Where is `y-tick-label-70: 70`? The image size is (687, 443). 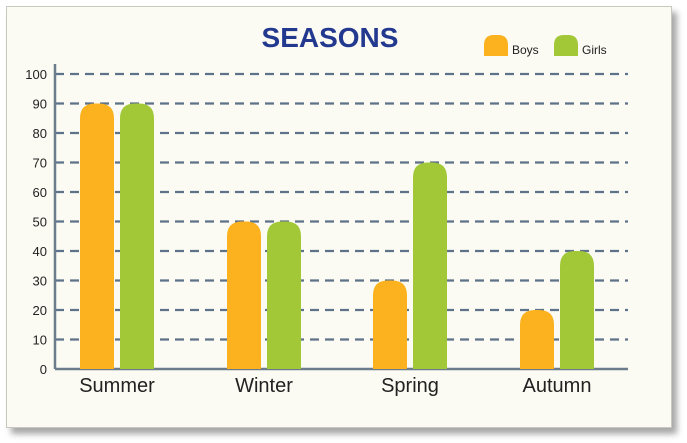 y-tick-label-70: 70 is located at coordinates (40, 163).